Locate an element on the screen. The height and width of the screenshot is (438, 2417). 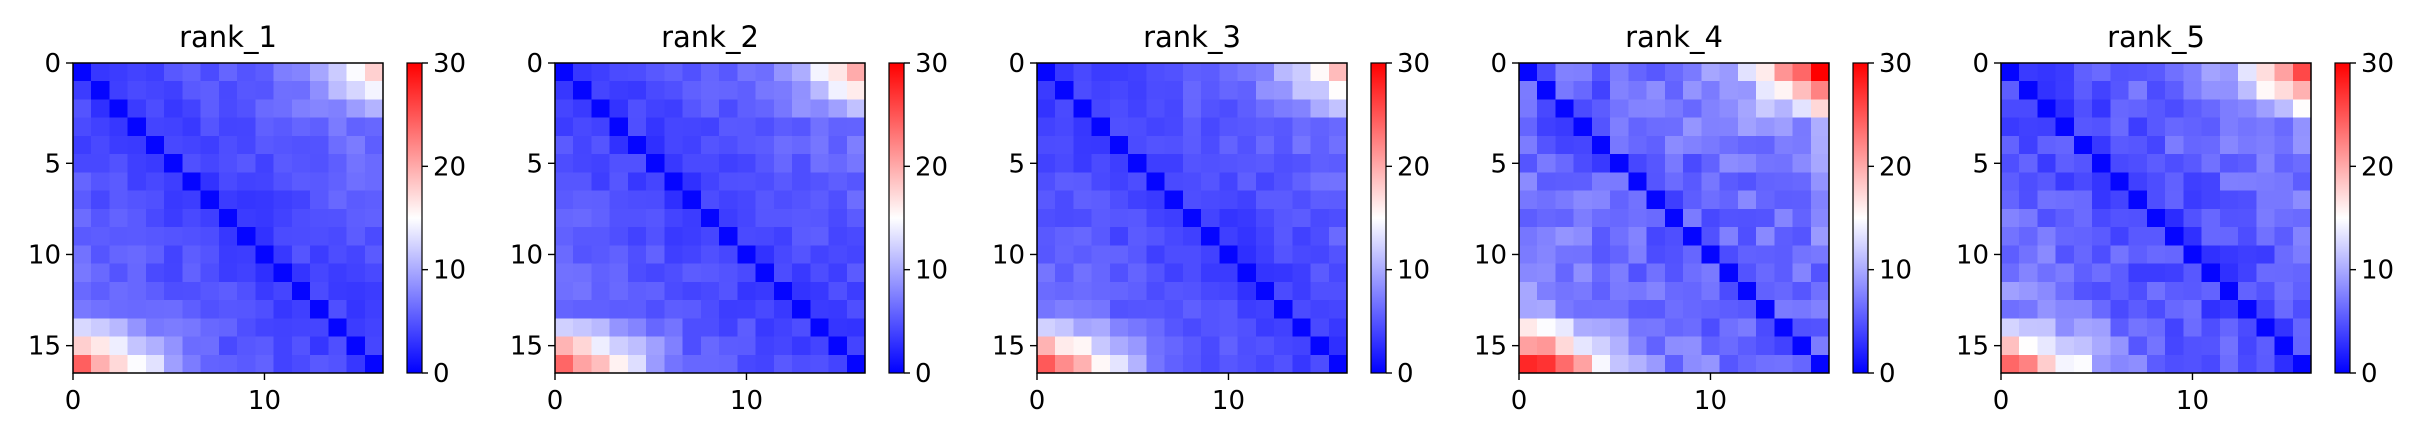
colorbar-tick-label: 0 is located at coordinates (441, 374).